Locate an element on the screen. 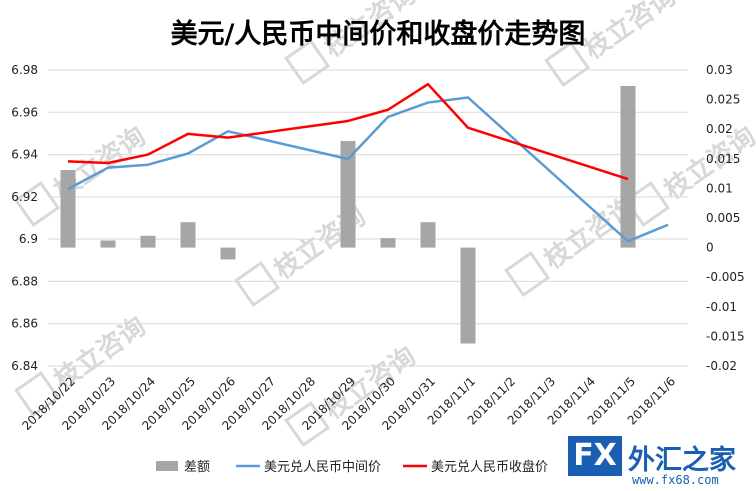 The height and width of the screenshot is (491, 756). right-tick-label: 0 is located at coordinates (710, 248).